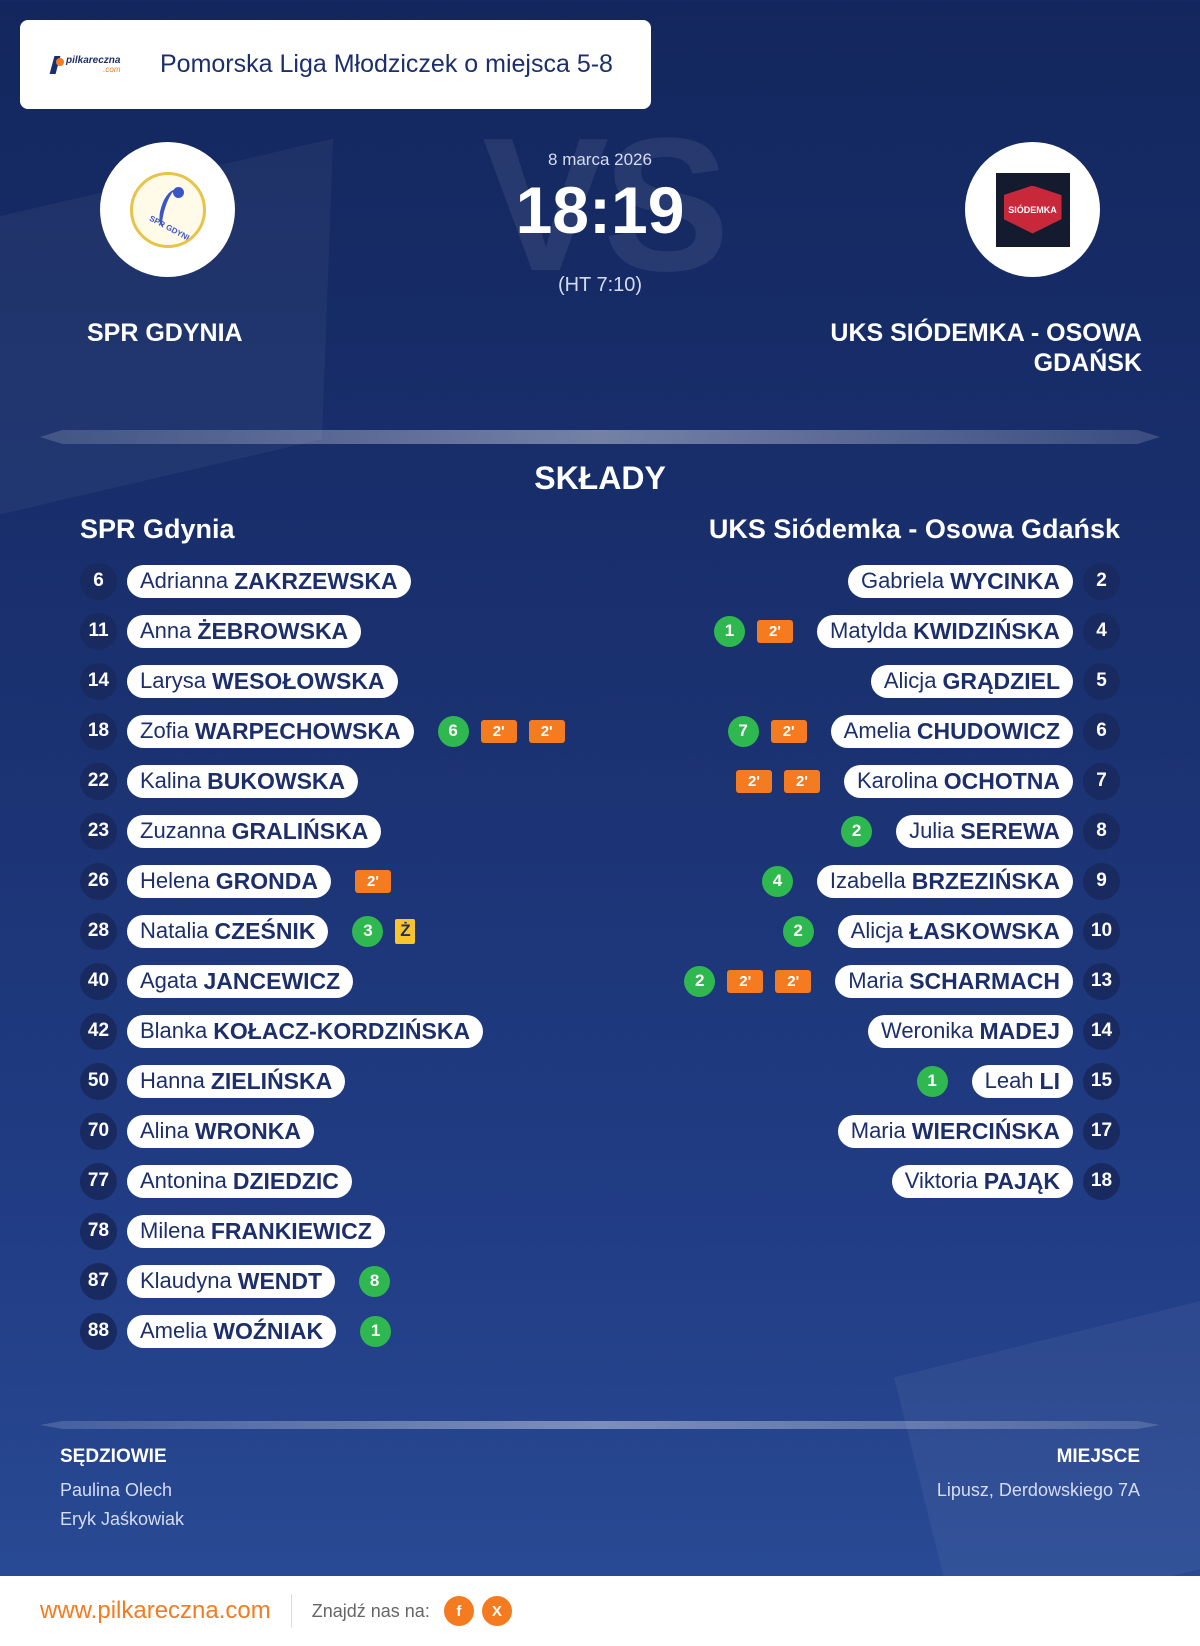 Image resolution: width=1200 pixels, height=1646 pixels. Describe the element at coordinates (360, 1131) in the screenshot. I see `player-row: 70 Alina WRONKA` at that location.